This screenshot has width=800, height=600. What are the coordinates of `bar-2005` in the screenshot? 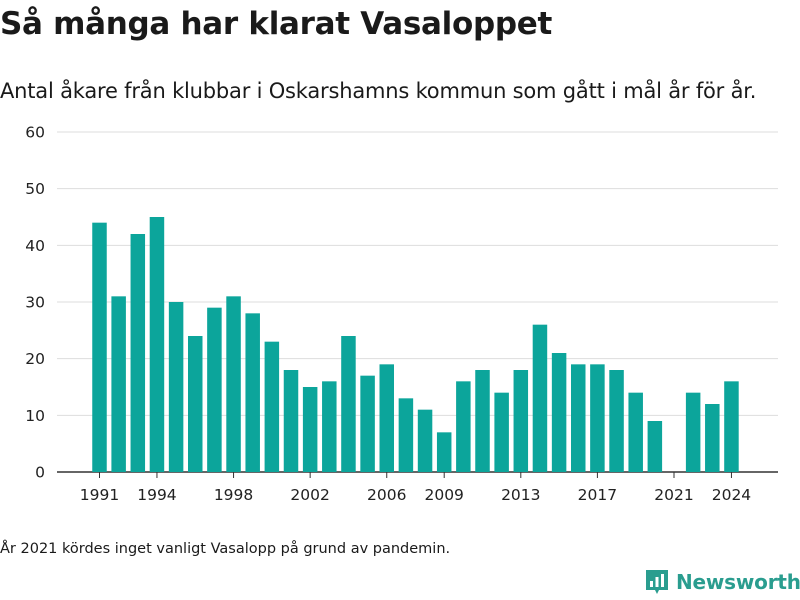 It's located at (367, 423).